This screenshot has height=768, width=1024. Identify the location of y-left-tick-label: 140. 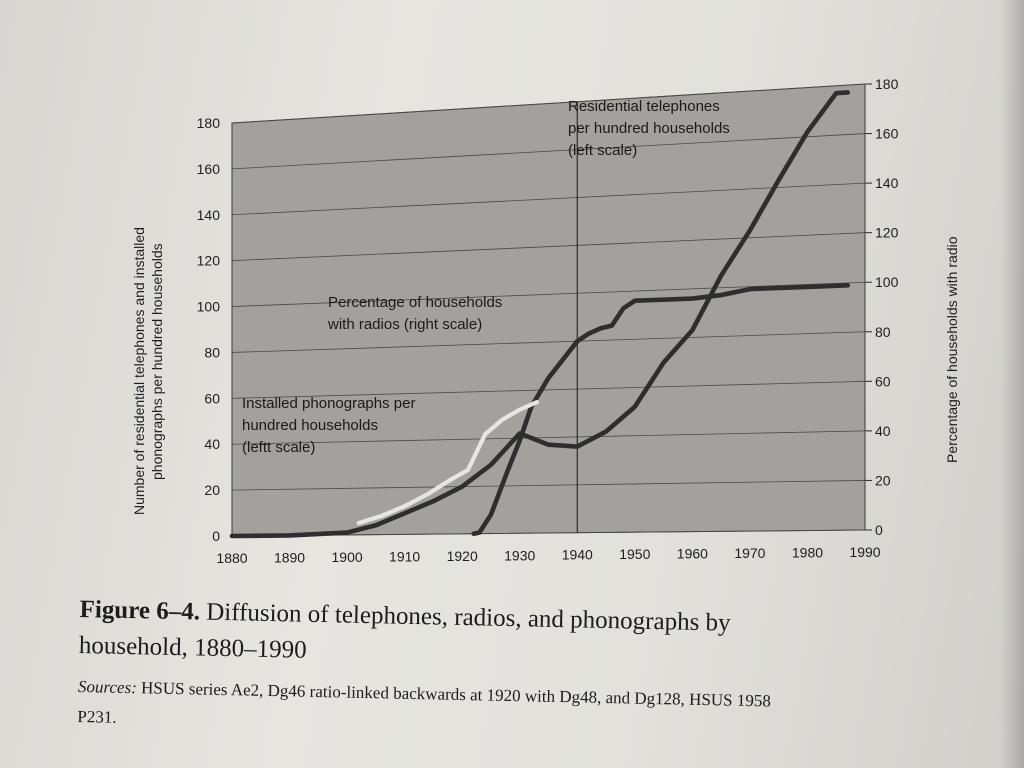
(209, 215).